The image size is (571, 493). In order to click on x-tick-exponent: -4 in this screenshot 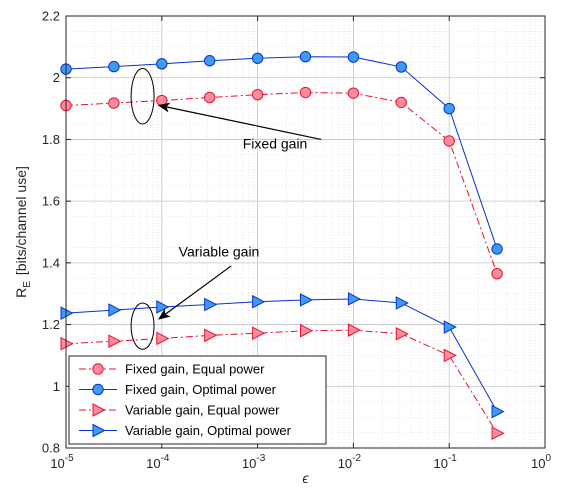, I will do `click(165, 458)`.